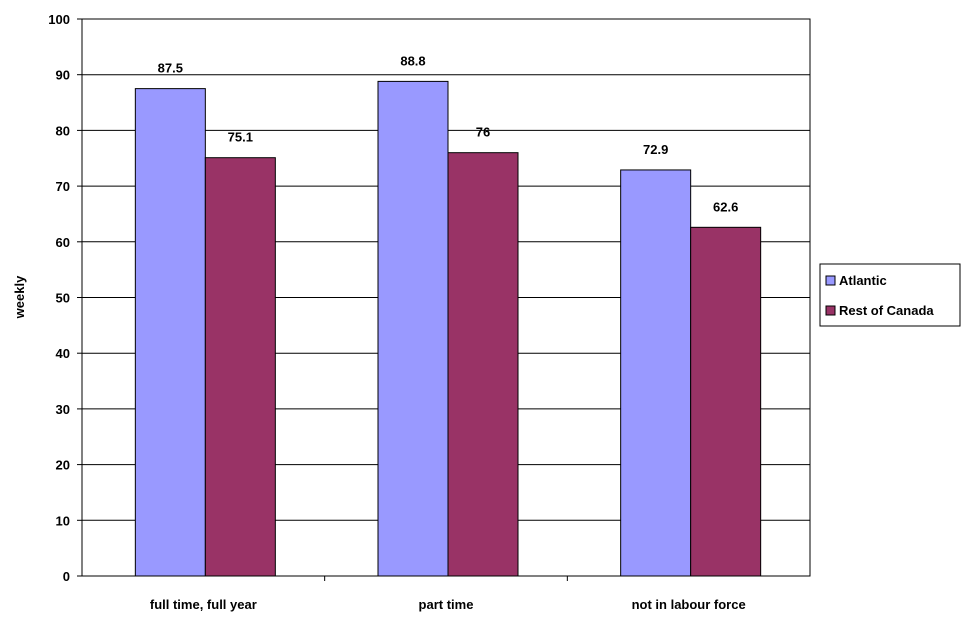  I want to click on legend: Atlantic Rest of Canada, so click(890, 295).